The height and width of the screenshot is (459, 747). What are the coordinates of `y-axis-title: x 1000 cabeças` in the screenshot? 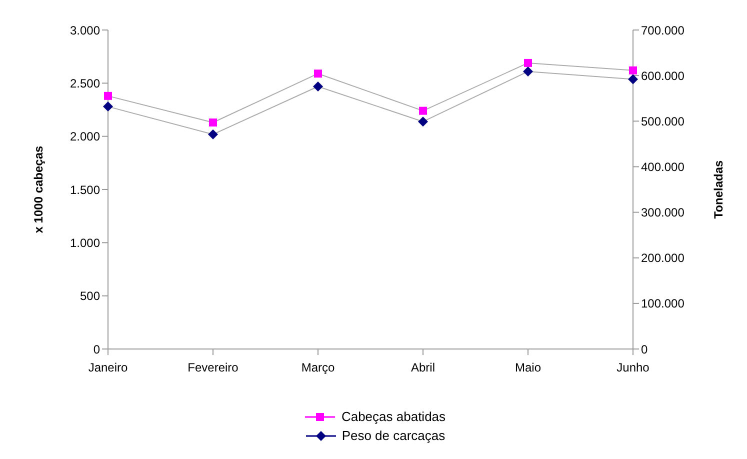 It's located at (38, 189).